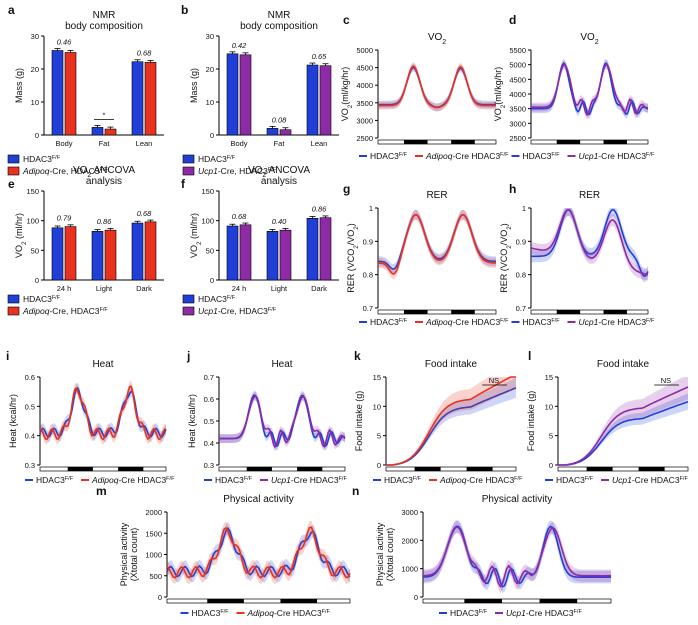 This screenshot has height=625, width=698. What do you see at coordinates (144, 143) in the screenshot?
I see `x-tick-label: Lean` at bounding box center [144, 143].